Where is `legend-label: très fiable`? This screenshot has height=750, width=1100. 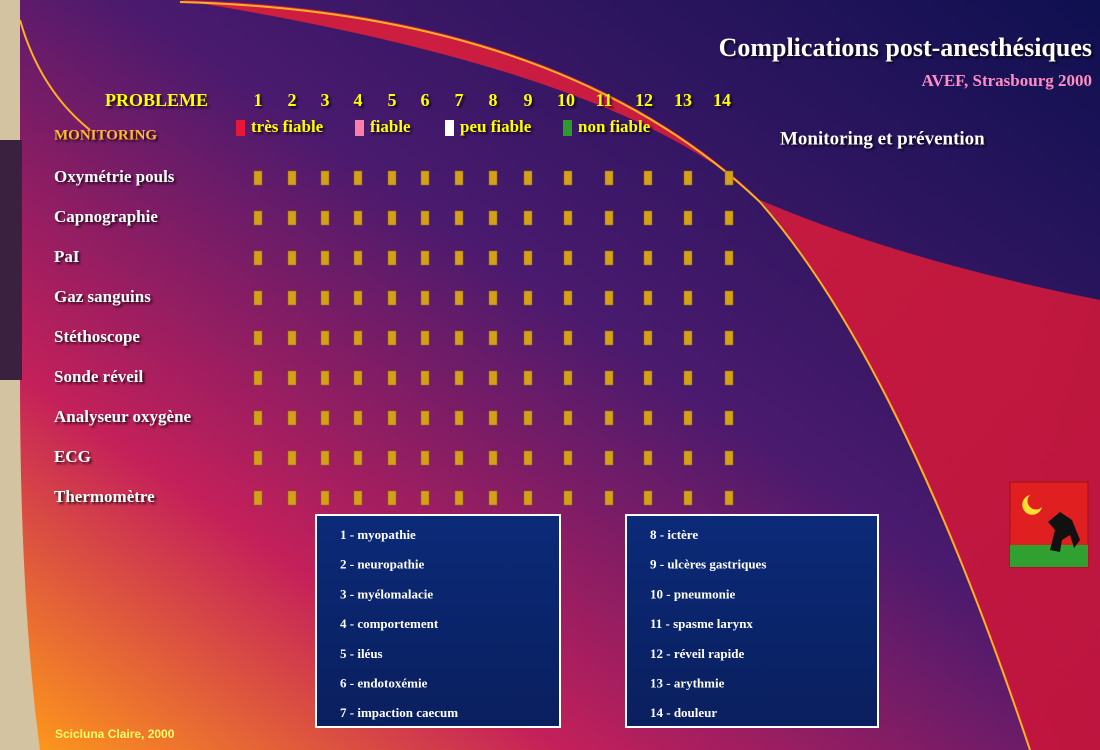 legend-label: très fiable is located at coordinates (287, 126).